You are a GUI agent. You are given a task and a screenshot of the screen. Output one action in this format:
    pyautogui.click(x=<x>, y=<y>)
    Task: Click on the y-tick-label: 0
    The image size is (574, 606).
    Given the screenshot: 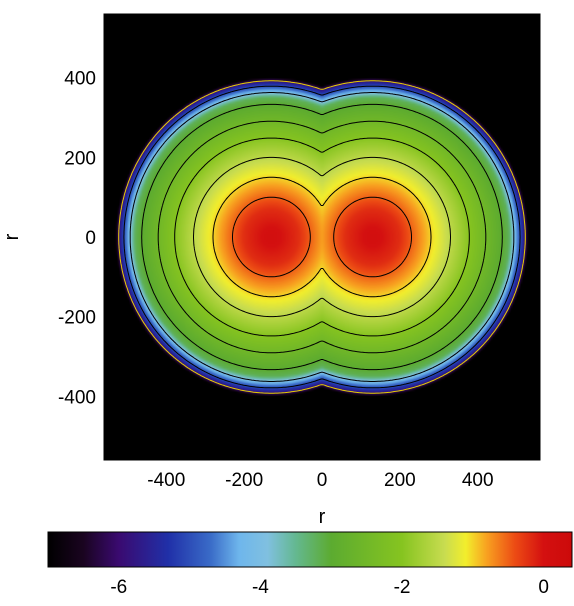 What is the action you would take?
    pyautogui.click(x=90, y=238)
    